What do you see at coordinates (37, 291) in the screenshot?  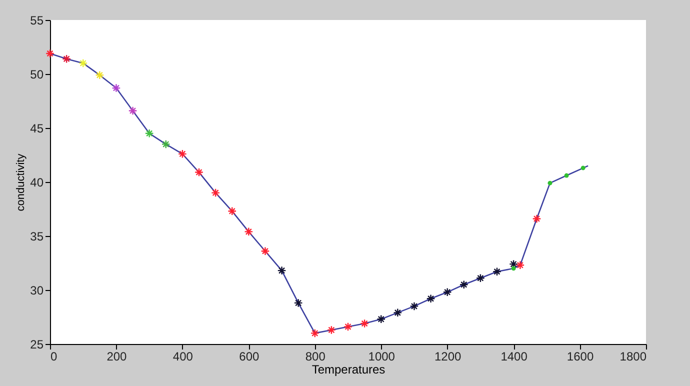 I see `y-tick-label: 30` at bounding box center [37, 291].